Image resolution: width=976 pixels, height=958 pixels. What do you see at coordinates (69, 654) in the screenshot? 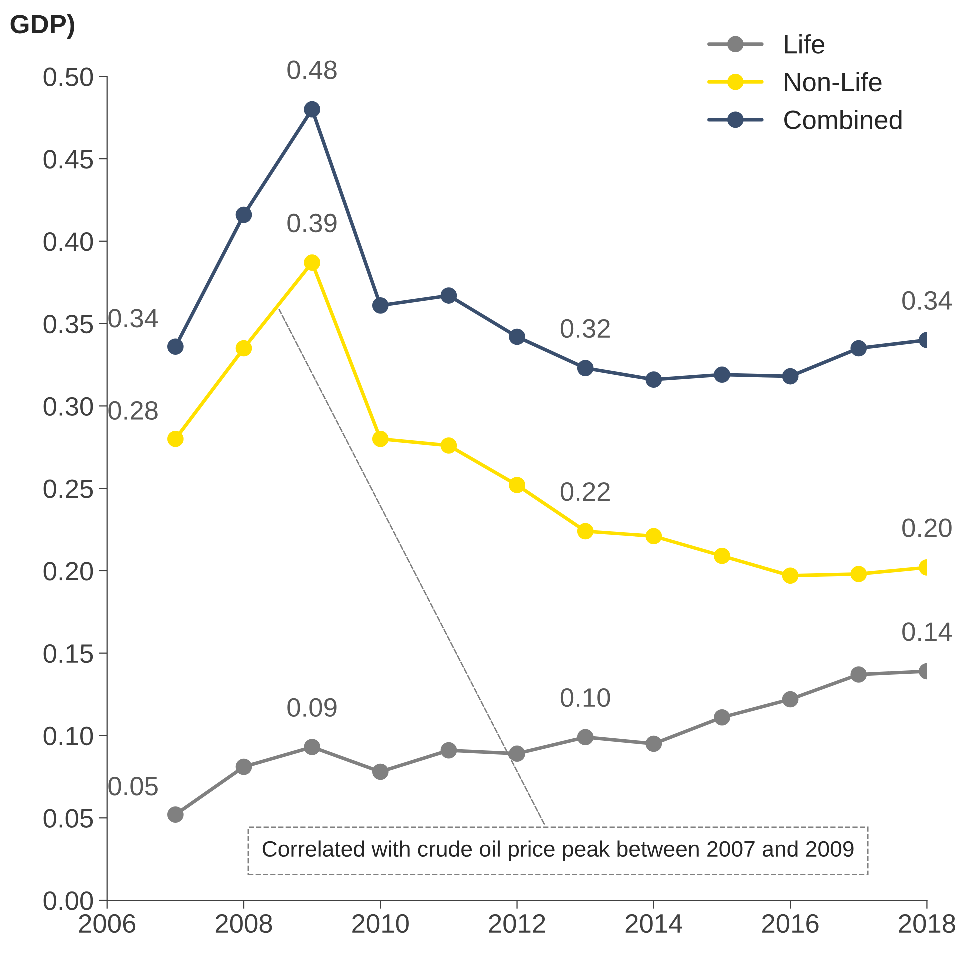
I see `y-tick-label: 0.15` at bounding box center [69, 654].